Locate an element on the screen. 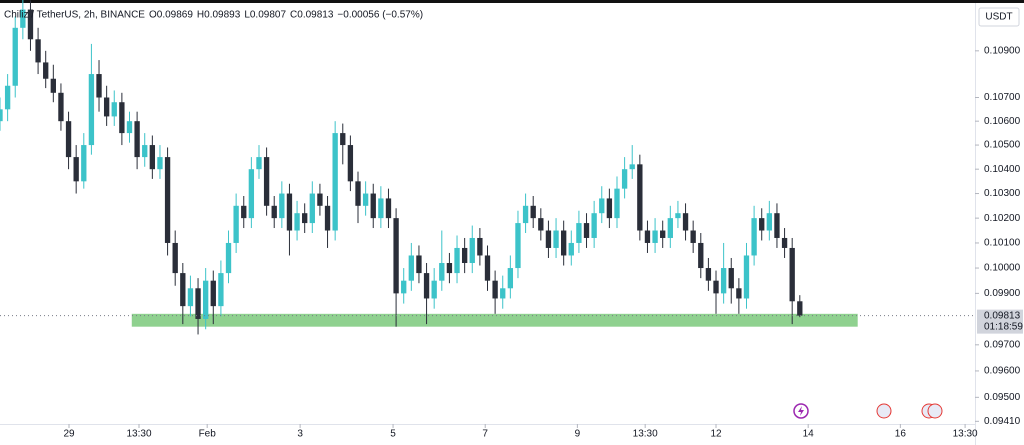 This screenshot has width=1024, height=445. y-tick-label: 0.09700 is located at coordinates (1002, 344).